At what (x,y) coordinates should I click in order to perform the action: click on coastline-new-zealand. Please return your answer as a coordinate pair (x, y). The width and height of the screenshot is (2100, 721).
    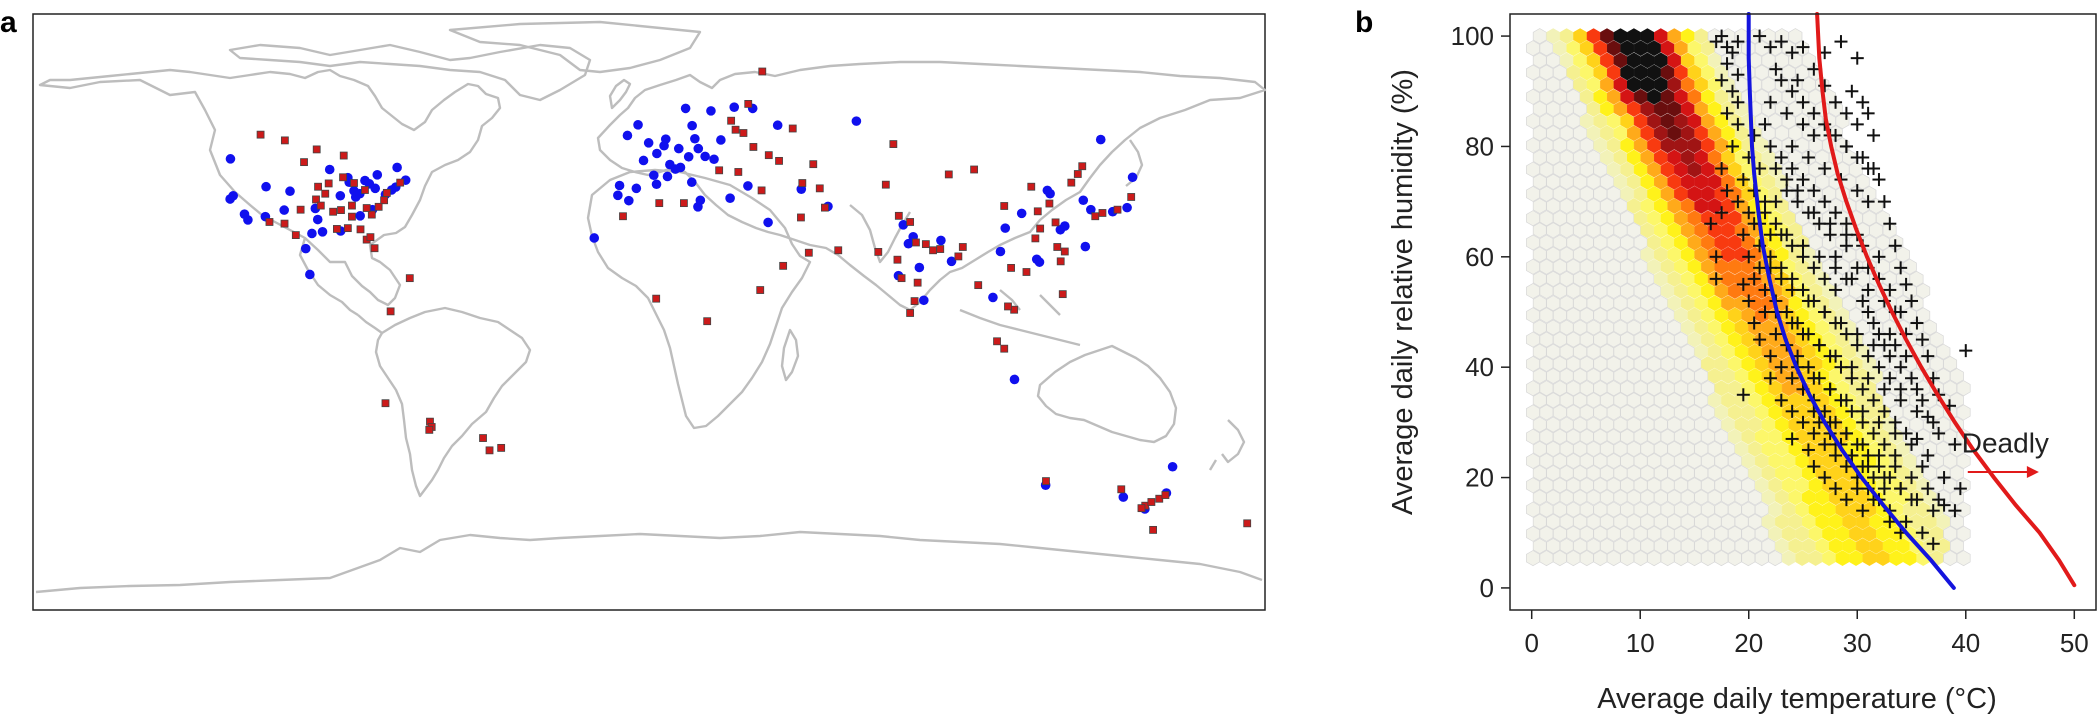
    Looking at the image, I should click on (1227, 445).